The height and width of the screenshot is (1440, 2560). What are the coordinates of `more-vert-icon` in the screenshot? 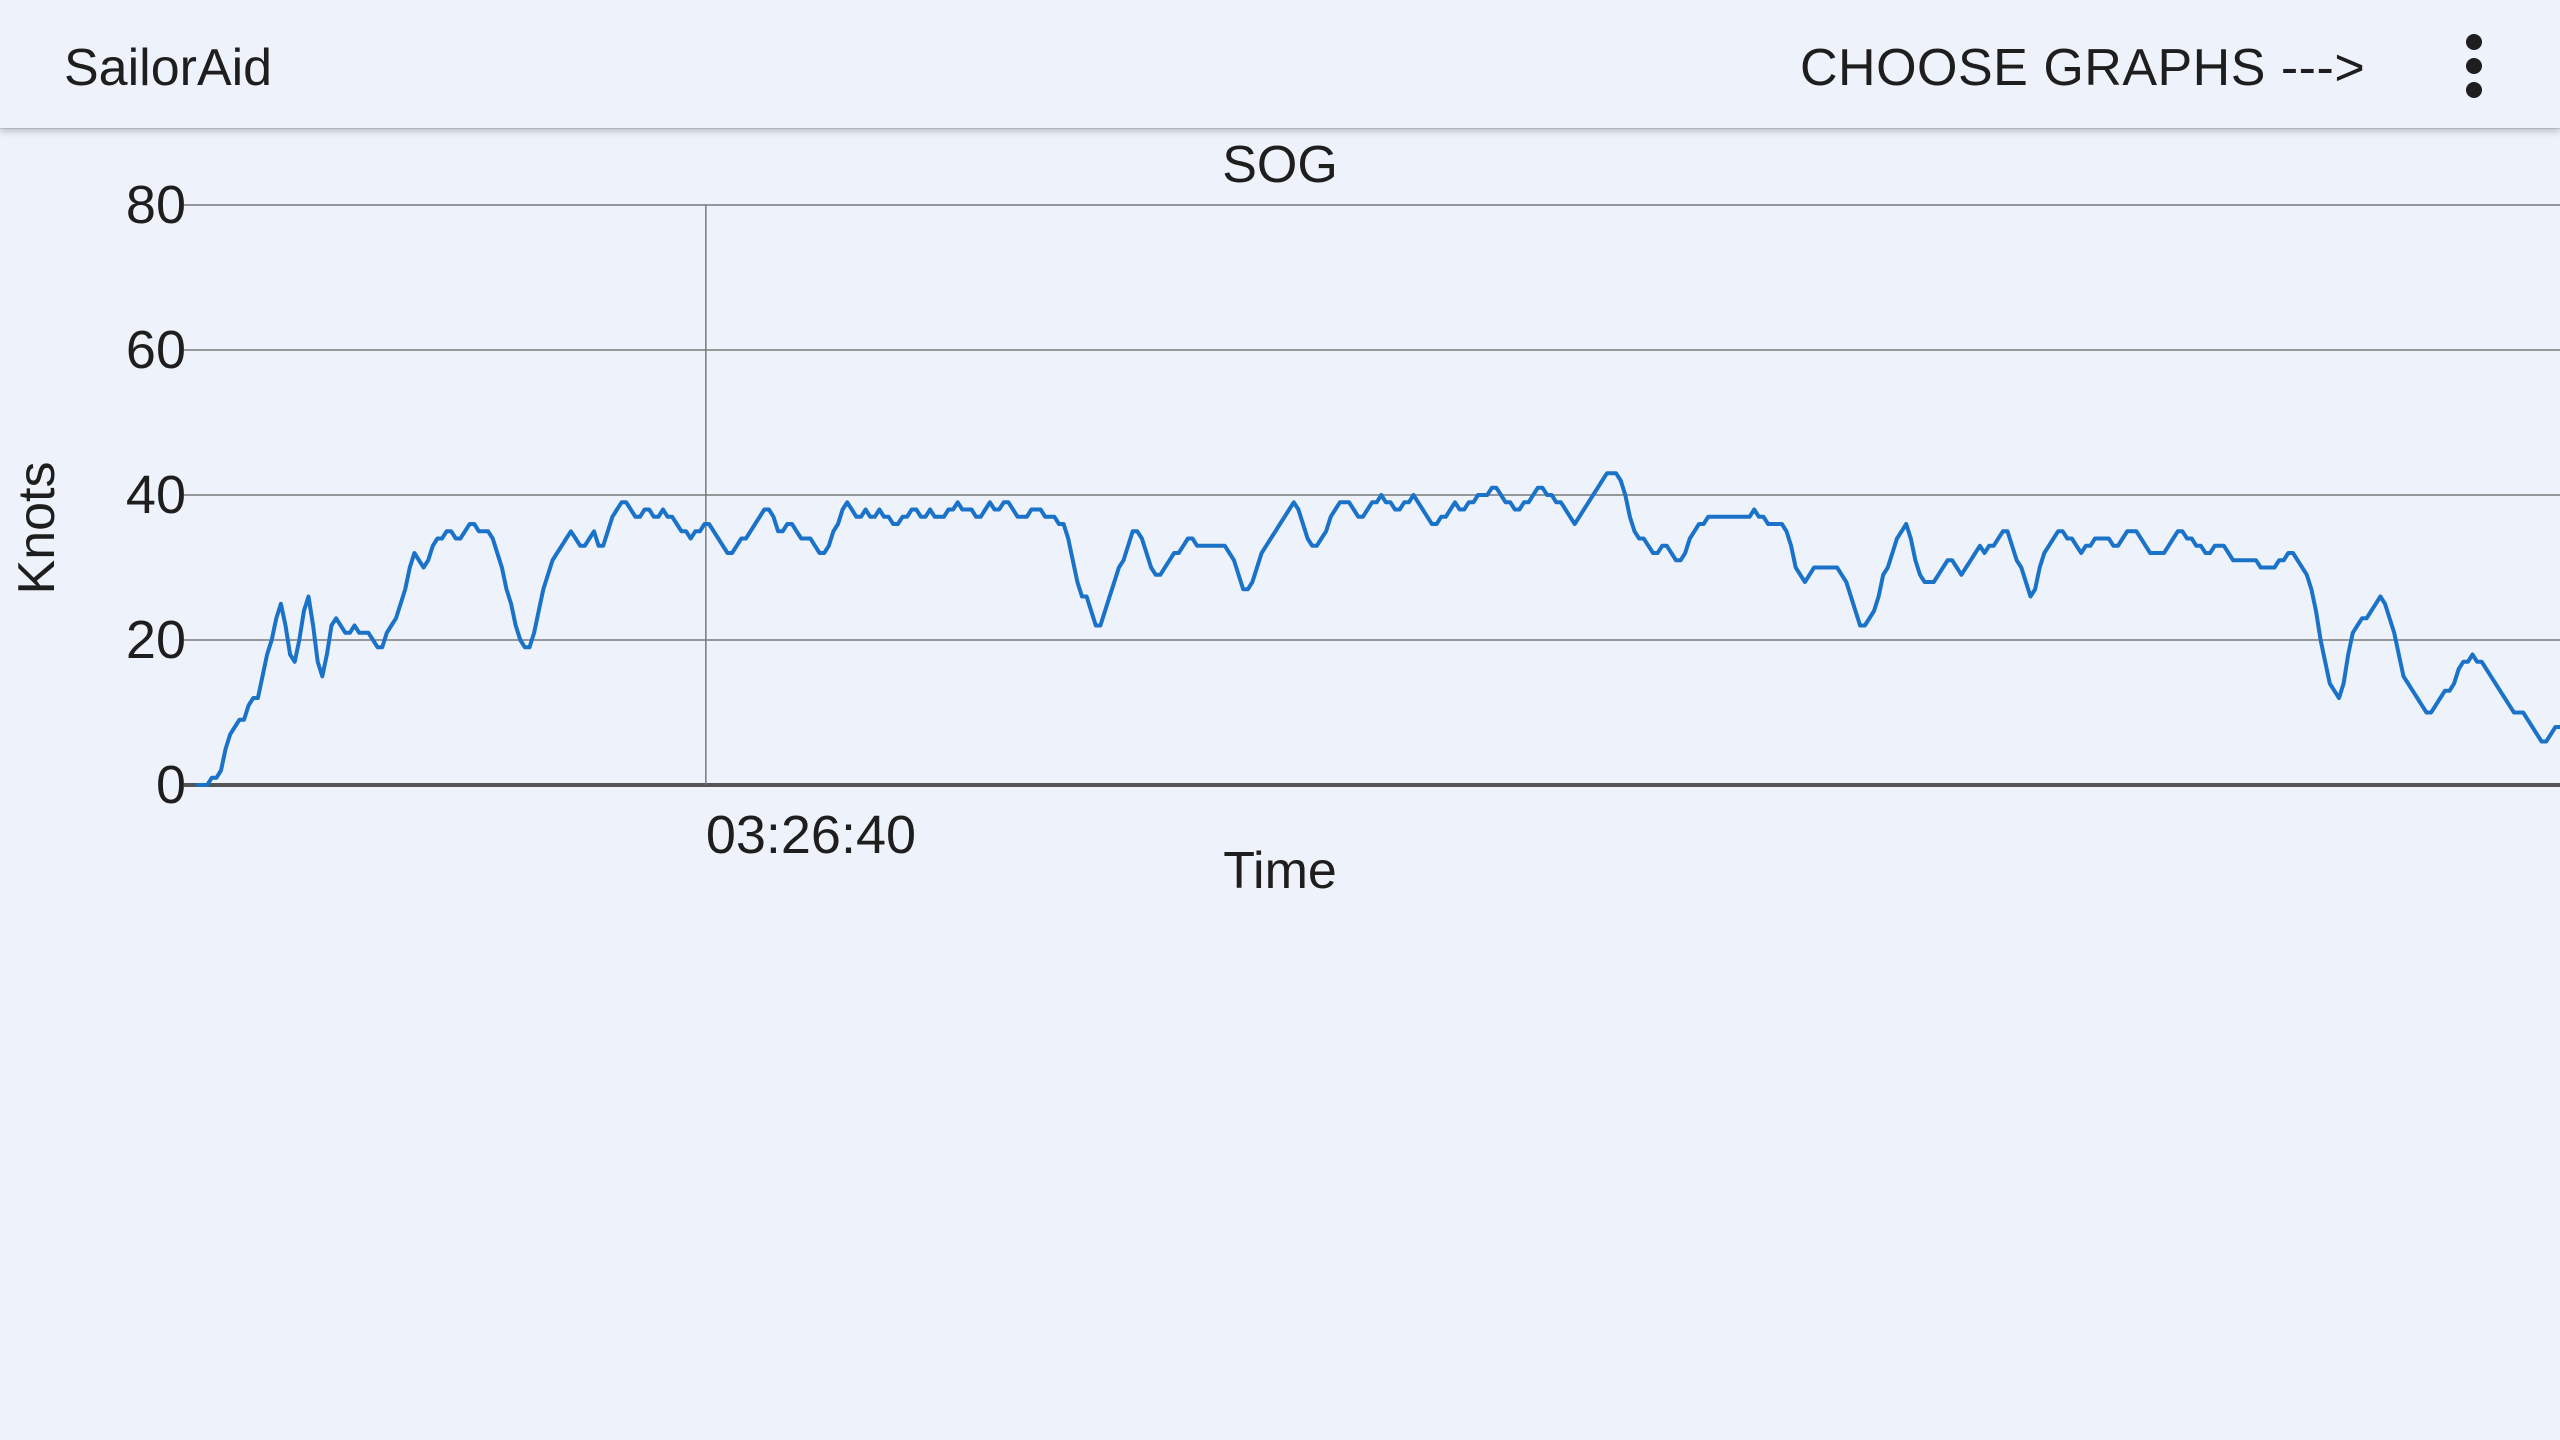 It's located at (2474, 66).